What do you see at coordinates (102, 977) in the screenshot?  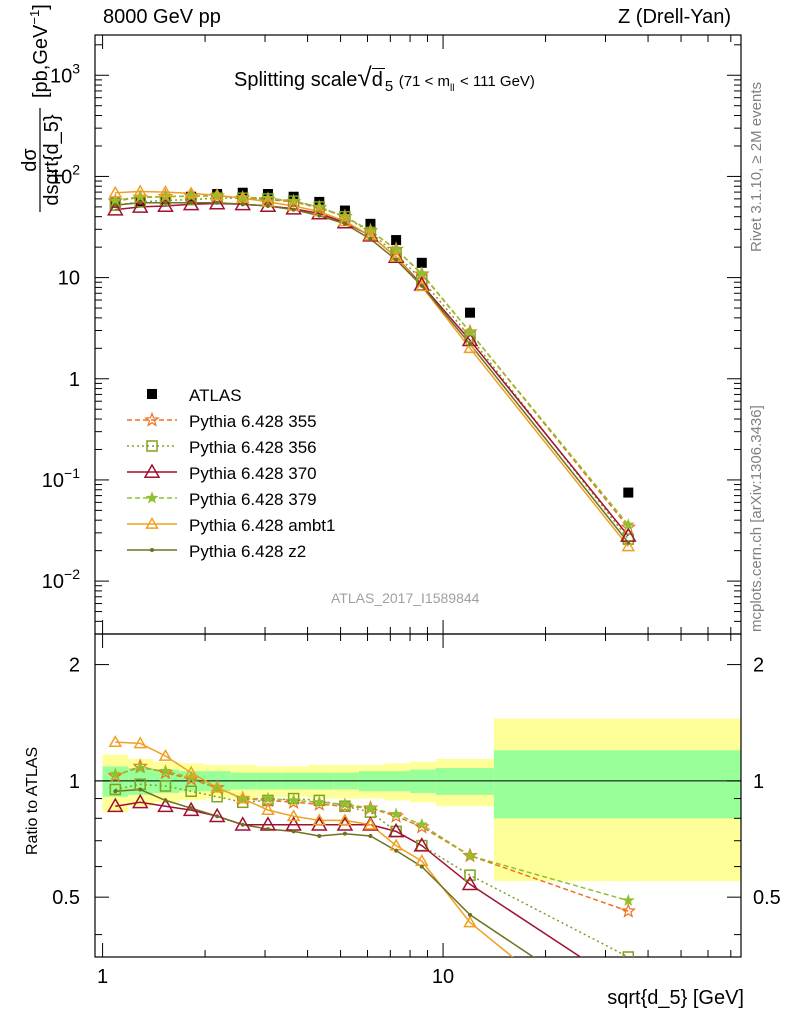 I see `x-tick-label: 1` at bounding box center [102, 977].